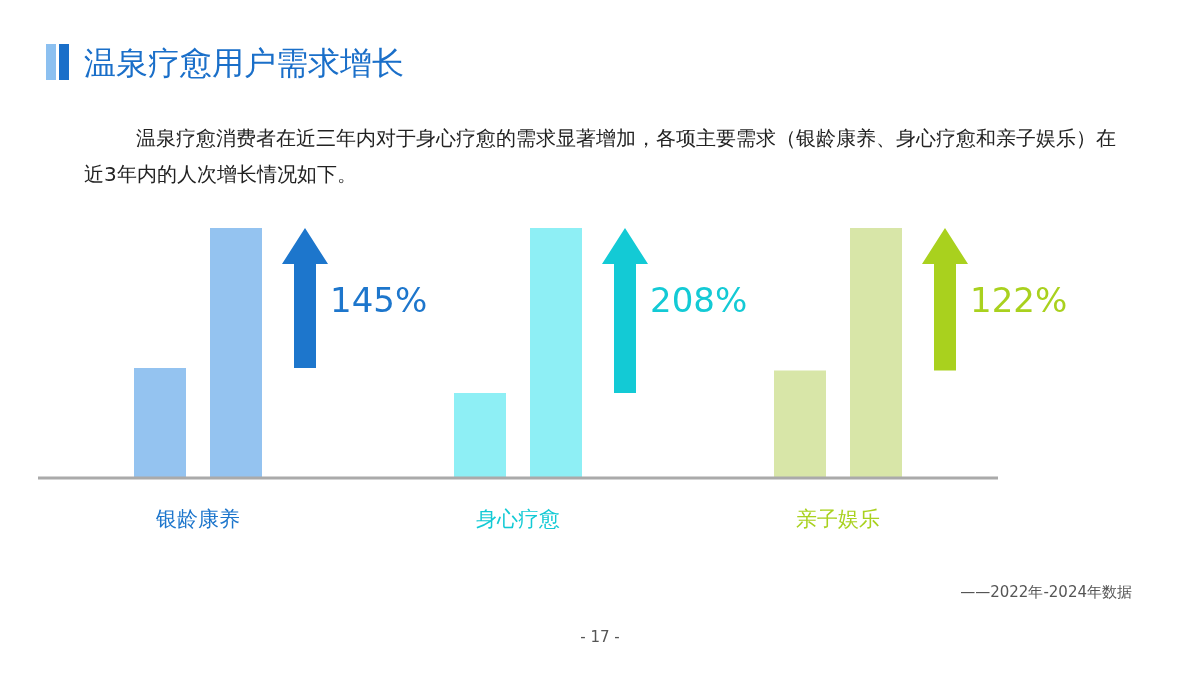 The width and height of the screenshot is (1200, 675). I want to click on x-tick-label: 亲子娱乐, so click(838, 519).